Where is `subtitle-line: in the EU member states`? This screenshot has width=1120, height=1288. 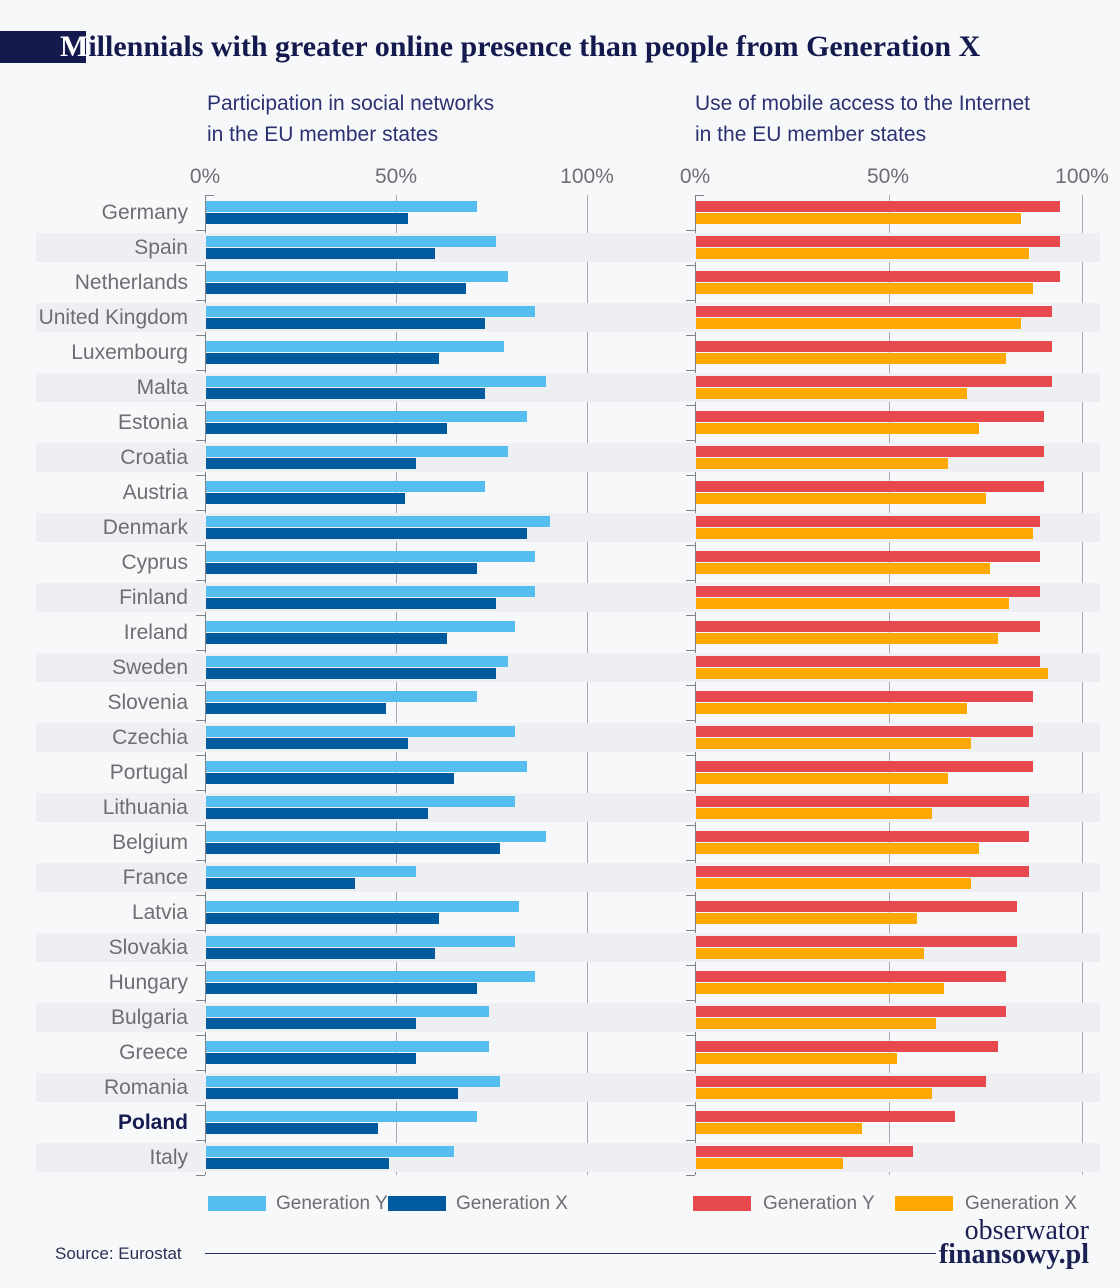
subtitle-line: in the EU member states is located at coordinates (323, 134).